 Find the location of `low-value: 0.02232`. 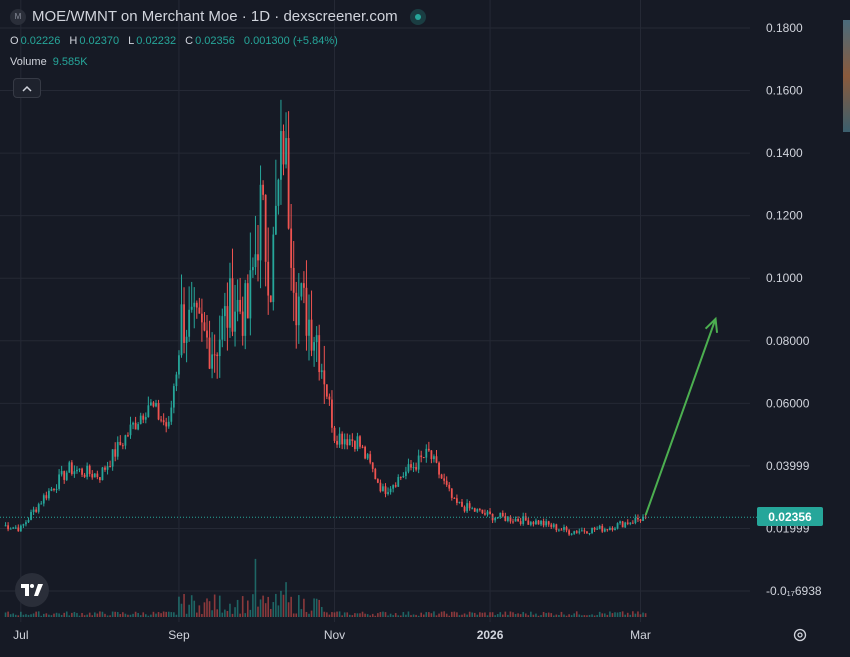

low-value: 0.02232 is located at coordinates (156, 41).